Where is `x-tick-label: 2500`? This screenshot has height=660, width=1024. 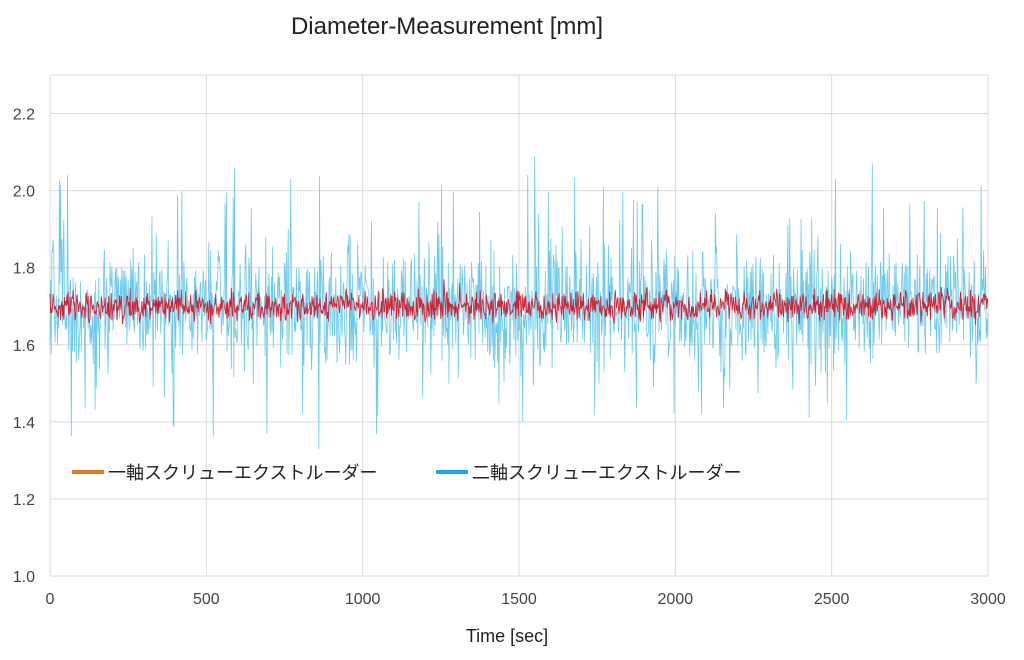 x-tick-label: 2500 is located at coordinates (832, 599).